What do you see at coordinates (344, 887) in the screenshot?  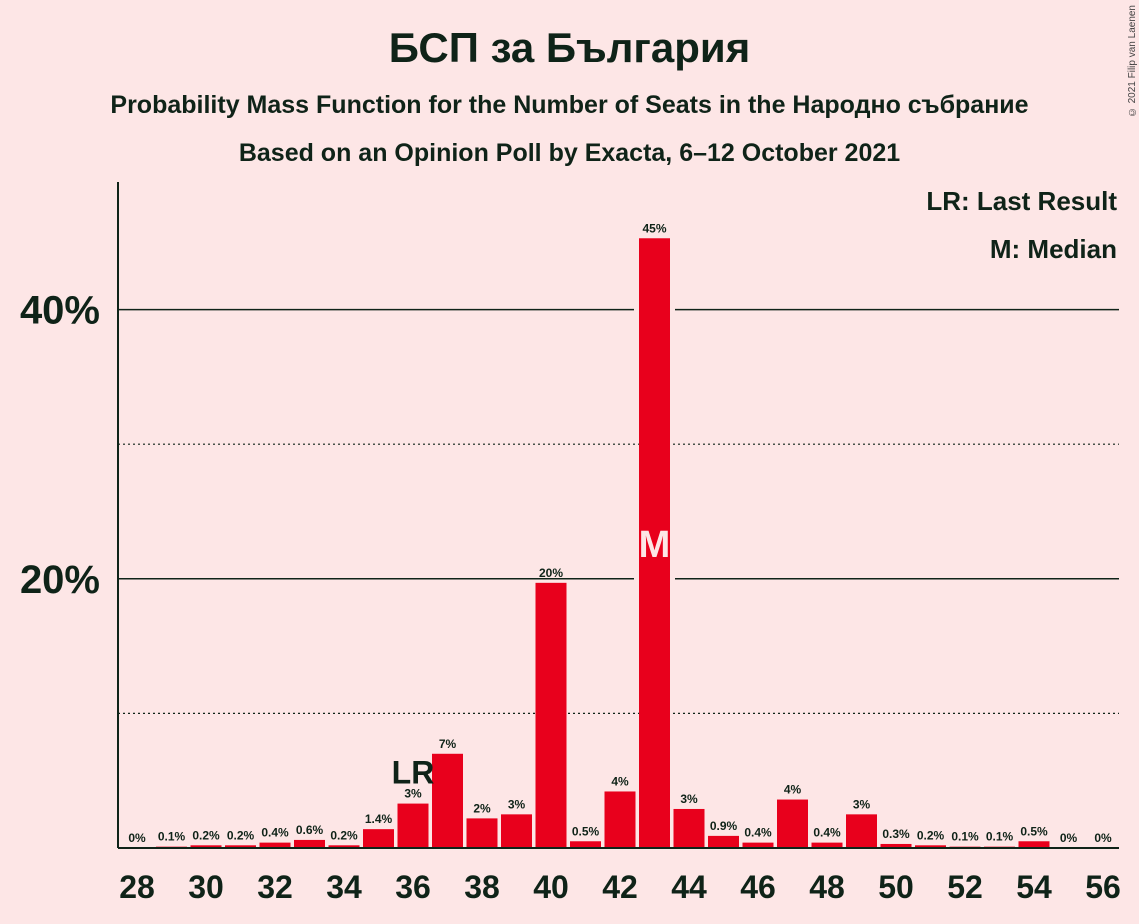 I see `x-tick-label: 34` at bounding box center [344, 887].